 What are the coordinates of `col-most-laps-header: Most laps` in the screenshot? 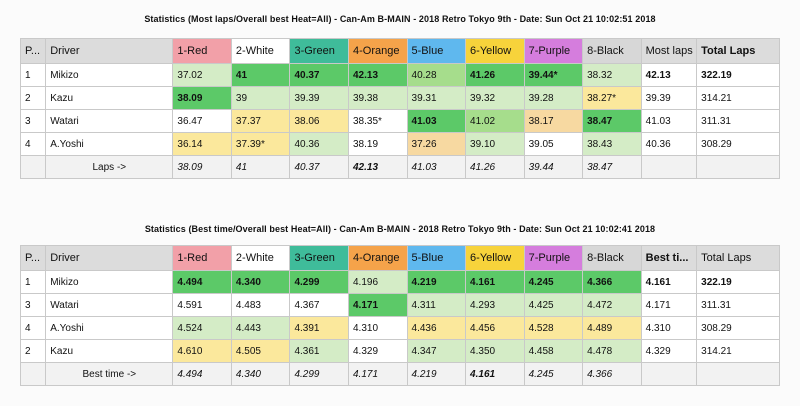 It's located at (669, 51).